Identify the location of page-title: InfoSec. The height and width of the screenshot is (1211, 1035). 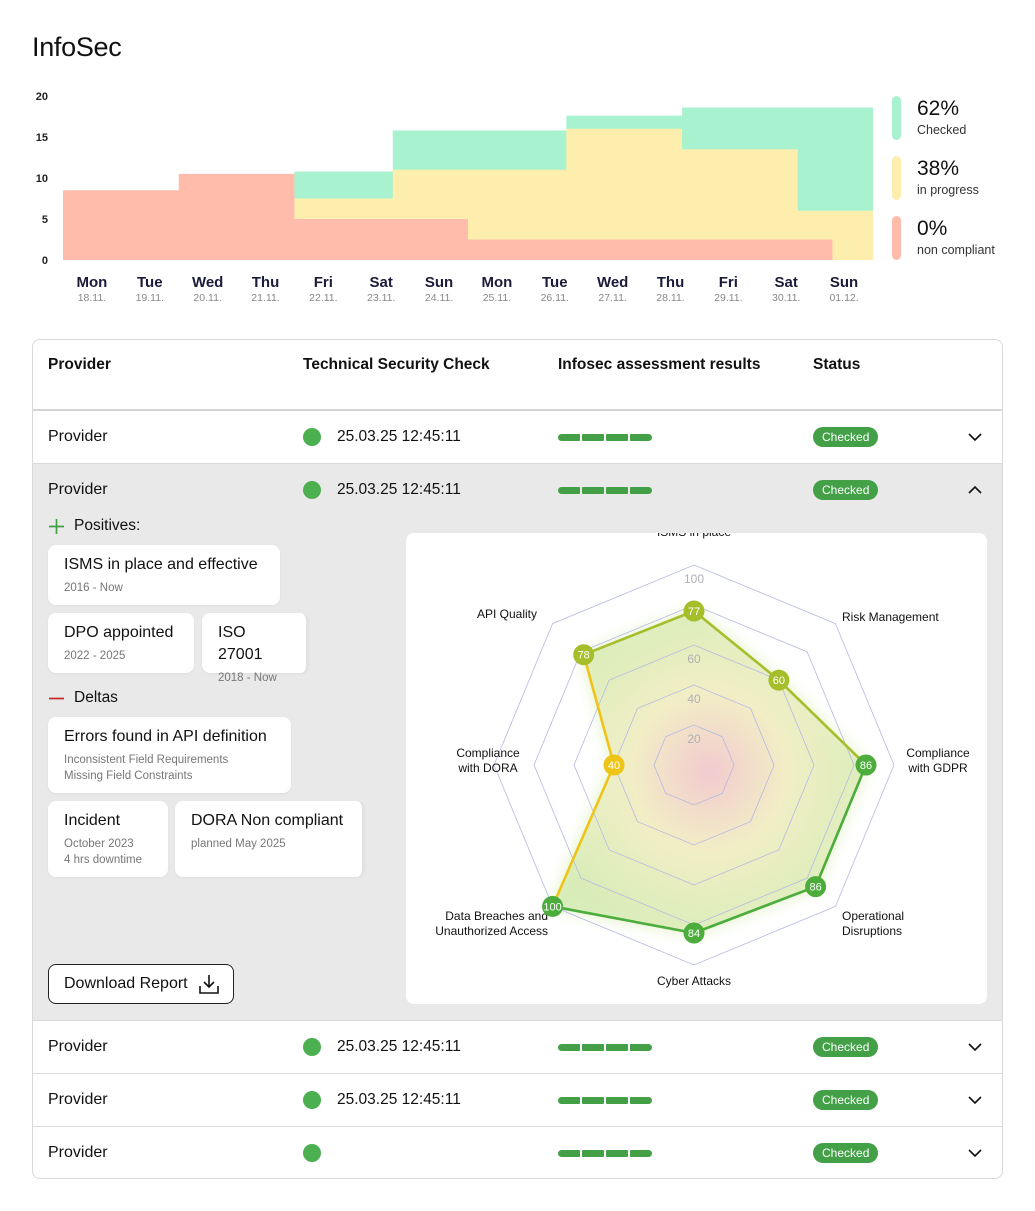
(77, 47).